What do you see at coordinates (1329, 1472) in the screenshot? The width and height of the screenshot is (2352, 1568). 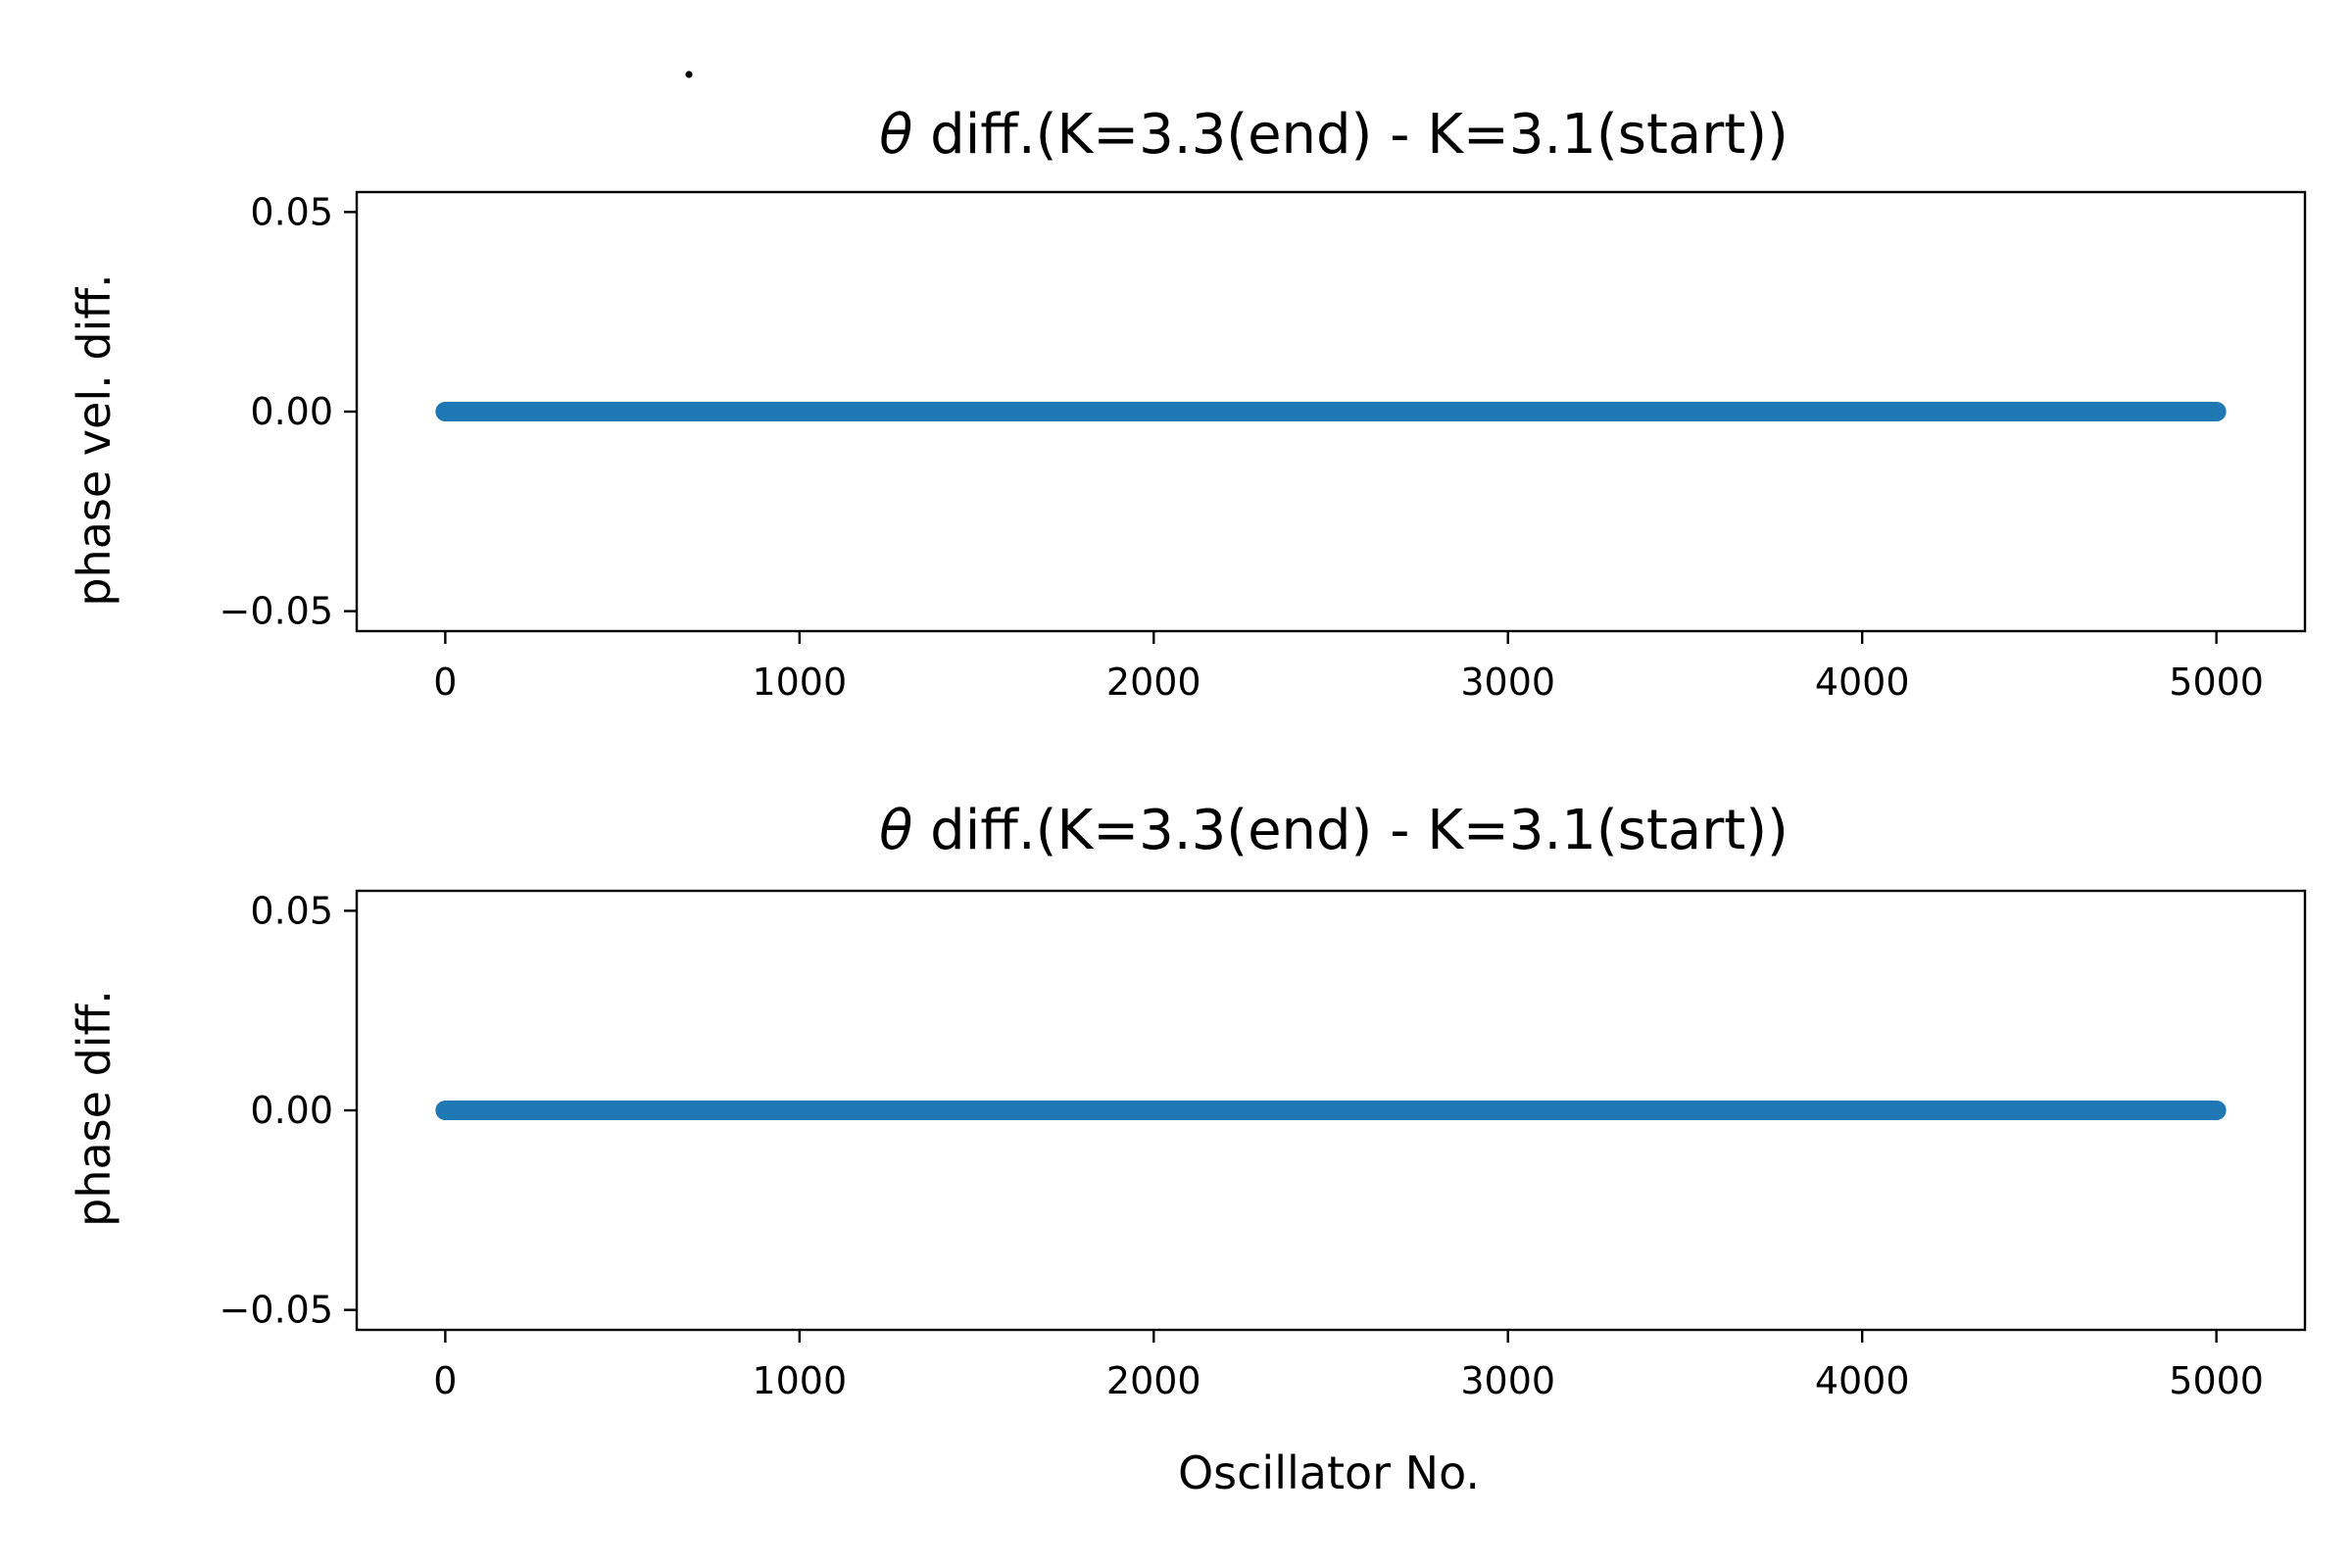 I see `x-axis-label: Oscillator No.` at bounding box center [1329, 1472].